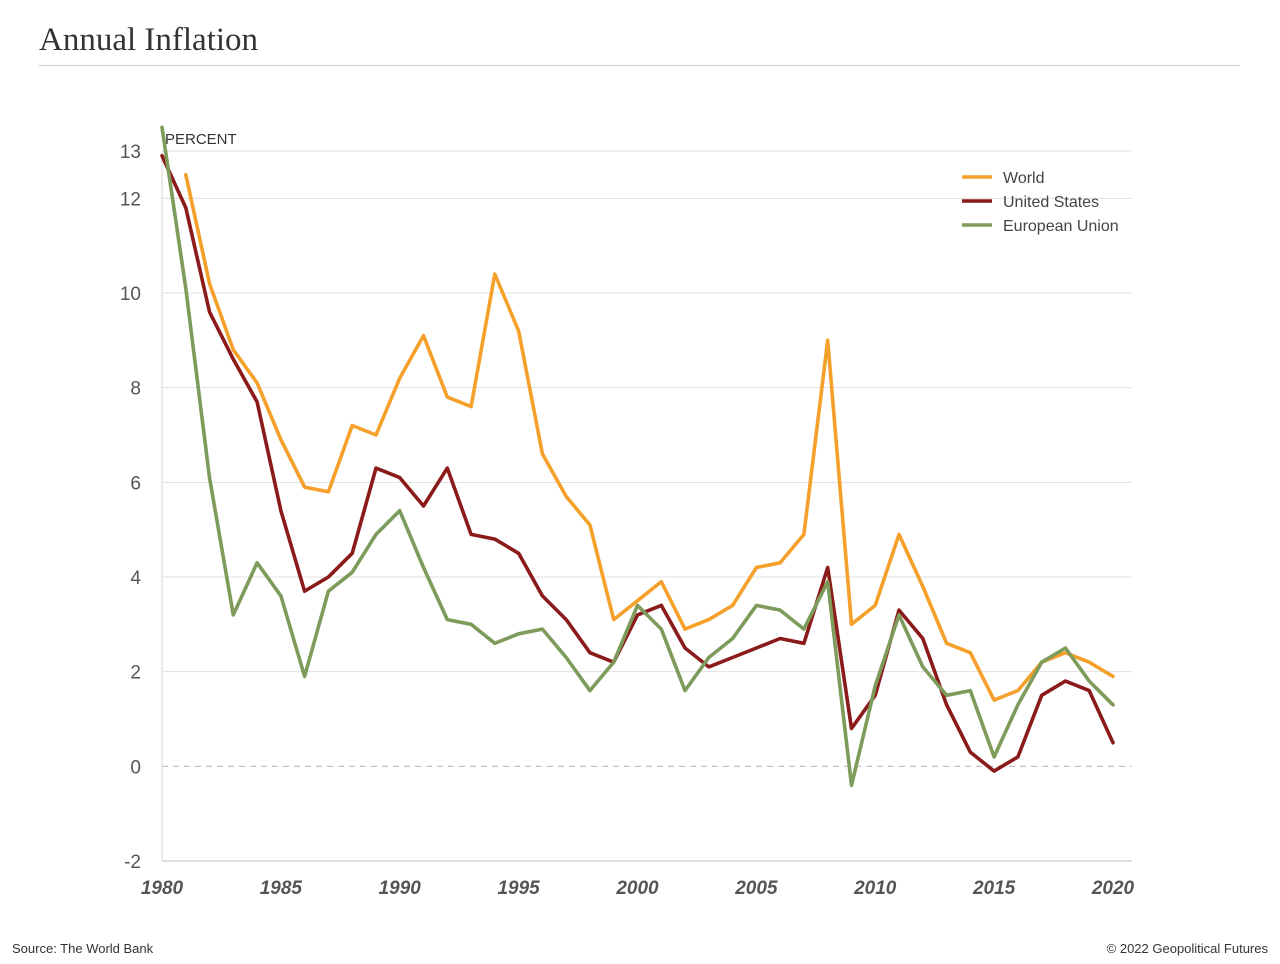 Image resolution: width=1280 pixels, height=964 pixels. I want to click on legend: World United States European Union, so click(1040, 202).